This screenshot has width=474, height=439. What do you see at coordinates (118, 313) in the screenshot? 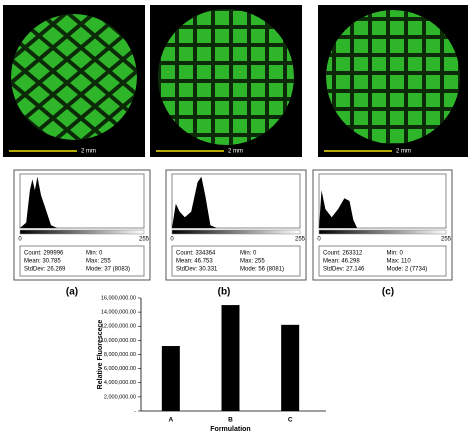
I see `y-tick-label: 14,000,000.00` at bounding box center [118, 313].